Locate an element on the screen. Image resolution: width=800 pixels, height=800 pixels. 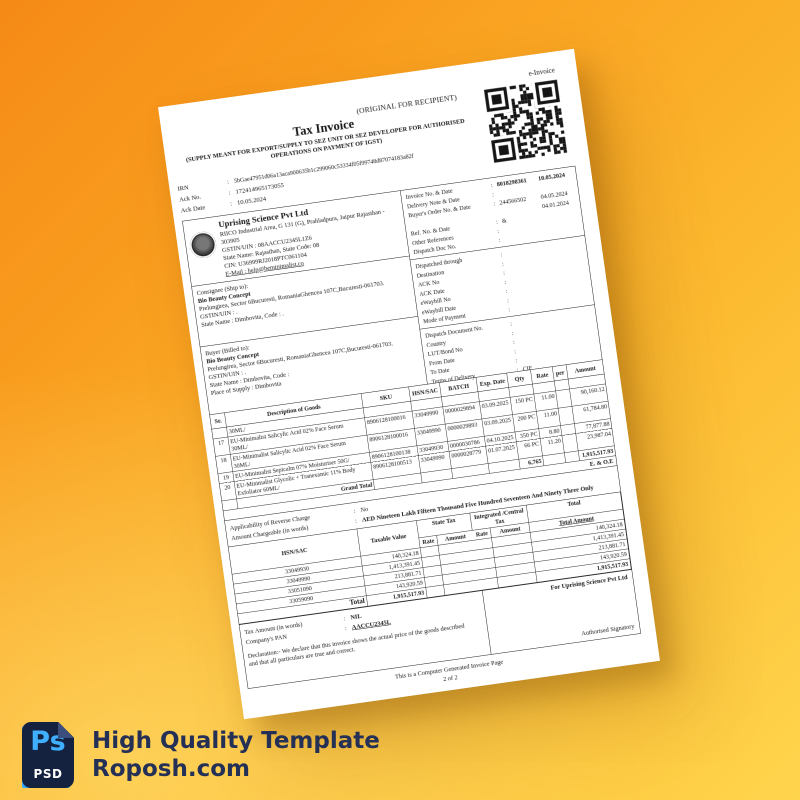
qr-code is located at coordinates (525, 121).